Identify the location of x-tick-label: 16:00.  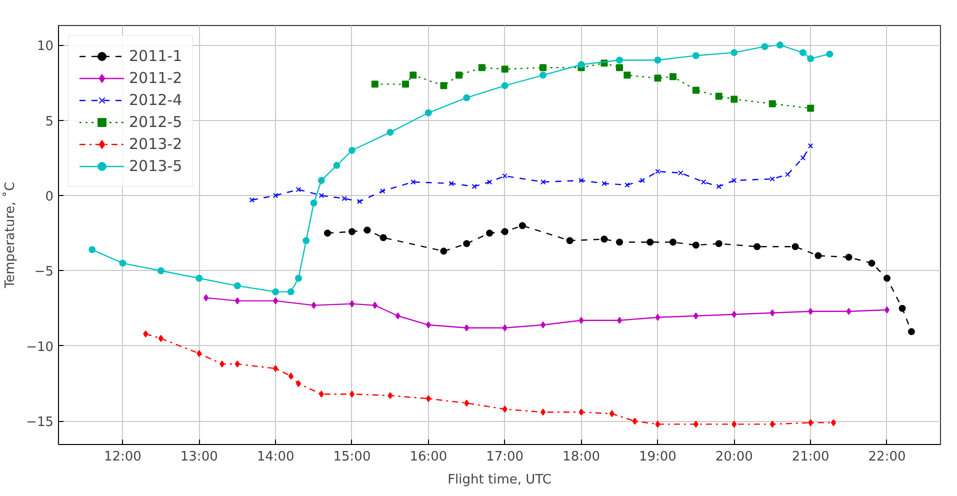
(429, 457).